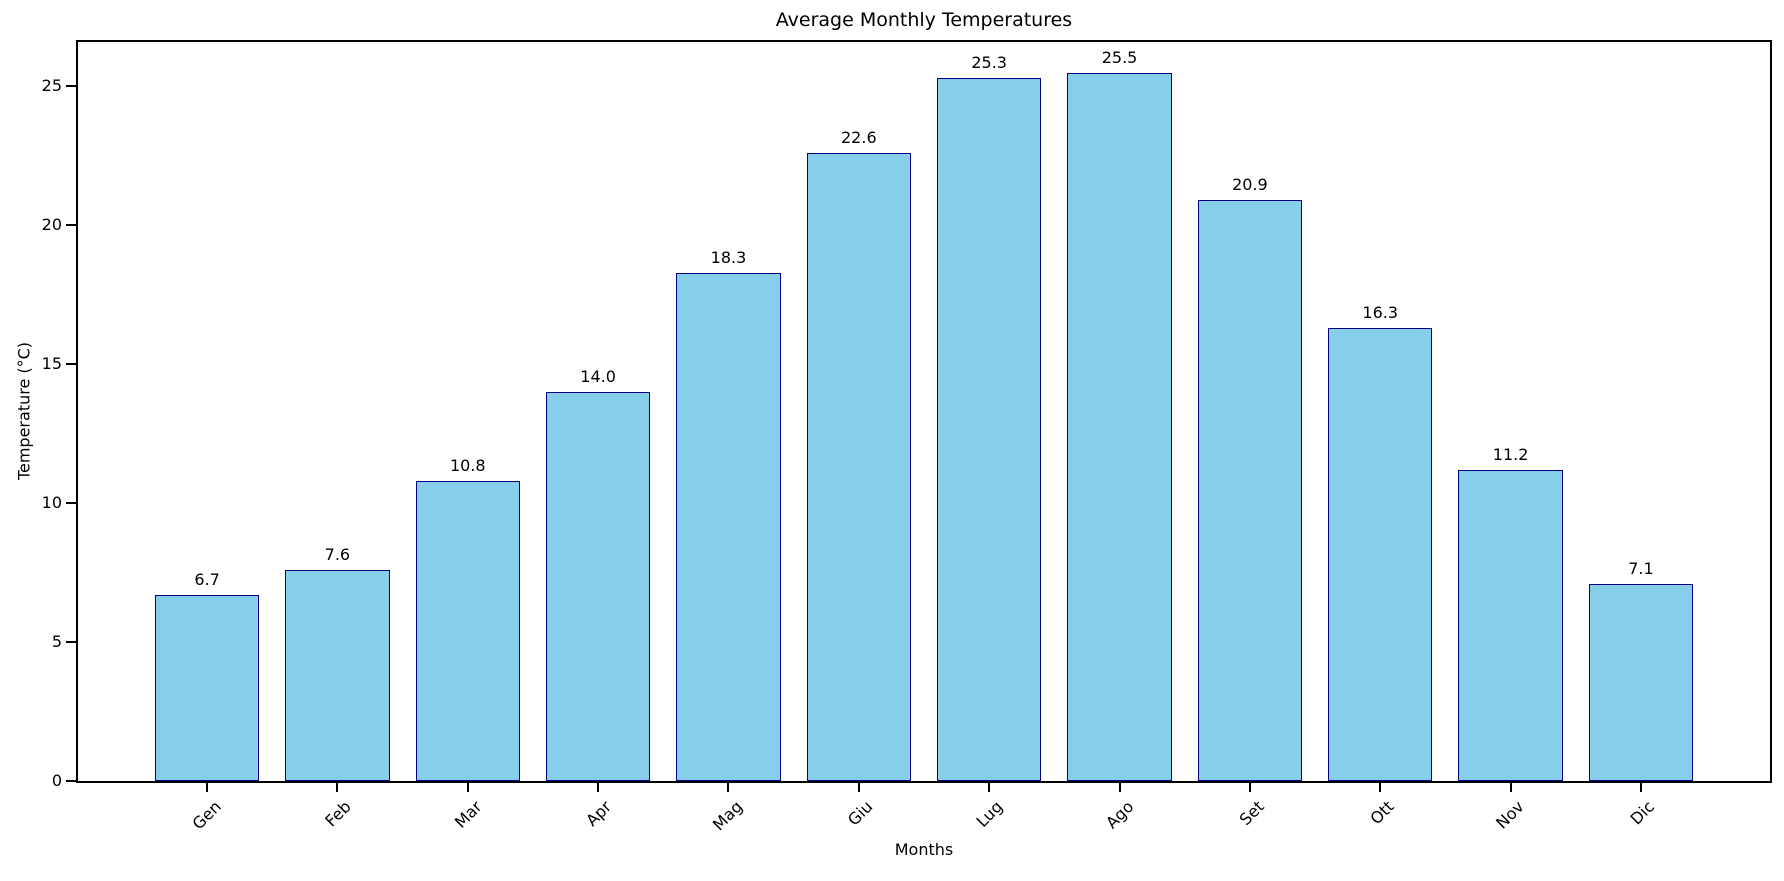 The image size is (1784, 881). I want to click on y-tick-label: 5, so click(56, 642).